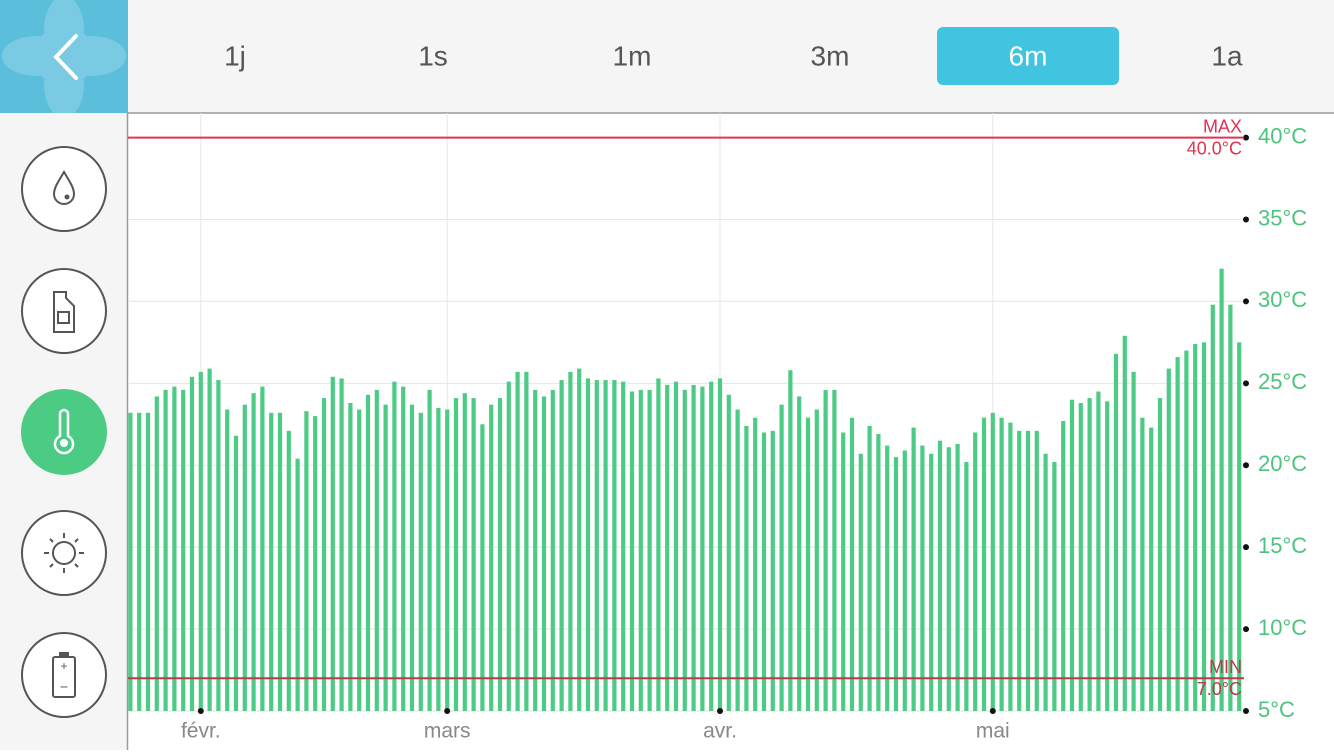  What do you see at coordinates (64, 311) in the screenshot?
I see `fertilizer-button` at bounding box center [64, 311].